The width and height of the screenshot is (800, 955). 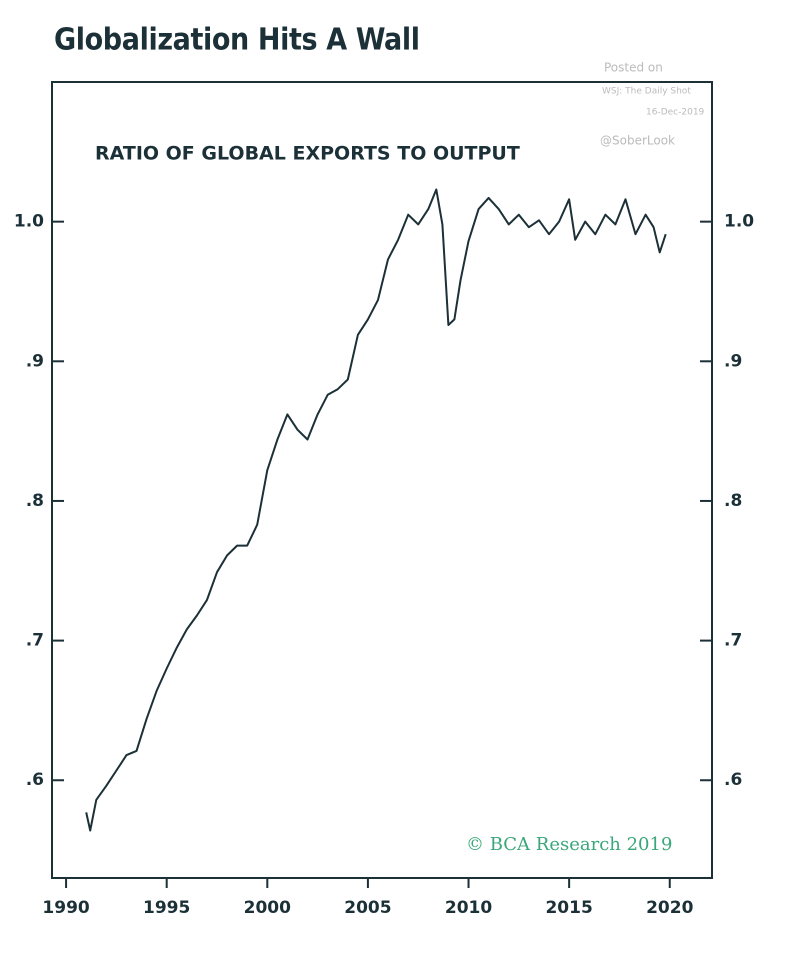 What do you see at coordinates (65, 908) in the screenshot?
I see `x-tick-label: 1990` at bounding box center [65, 908].